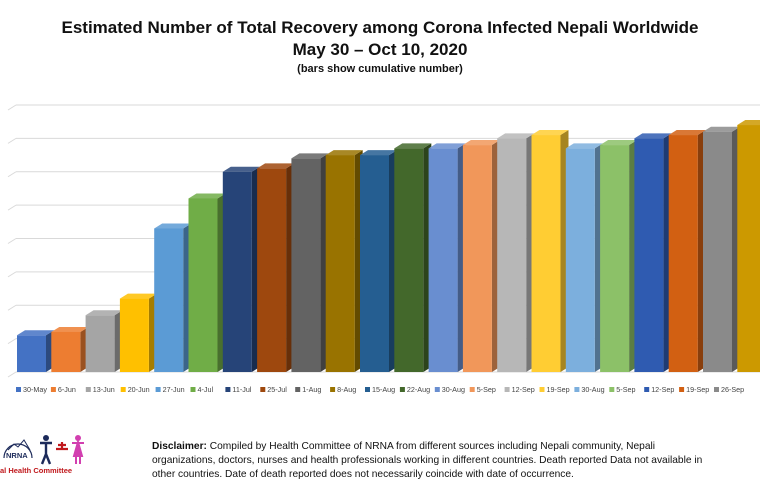  Describe the element at coordinates (380, 69) in the screenshot. I see `chart-note: (bars show cumulative number)` at that location.